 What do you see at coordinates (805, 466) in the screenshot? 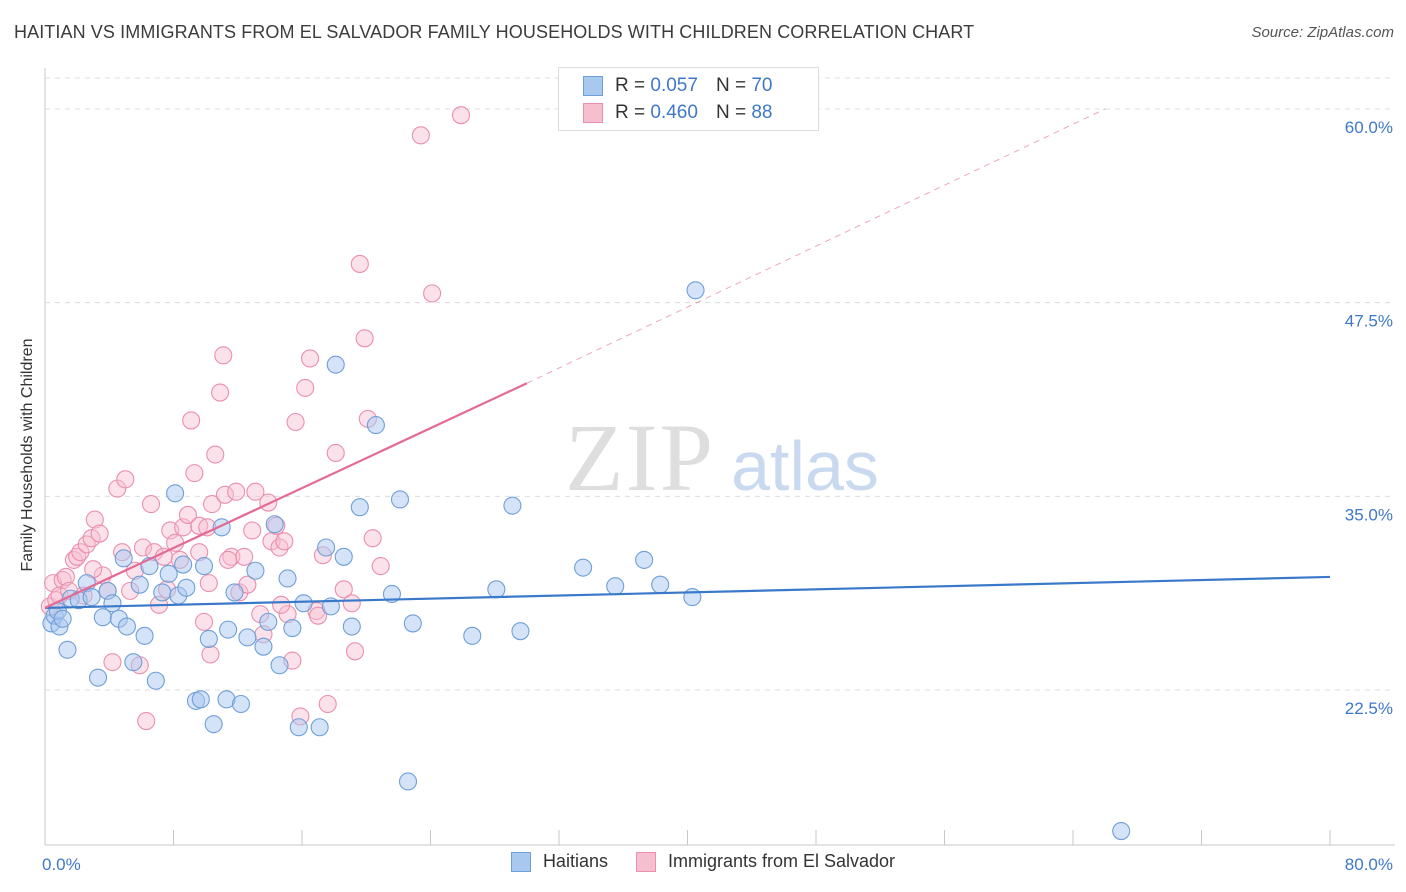
I see `watermark-atlas: atlas` at bounding box center [805, 466].